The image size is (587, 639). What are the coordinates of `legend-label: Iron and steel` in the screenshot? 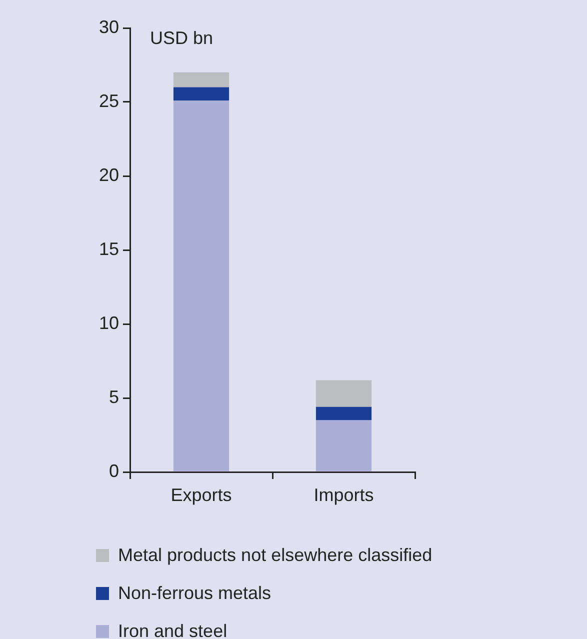 It's located at (173, 629).